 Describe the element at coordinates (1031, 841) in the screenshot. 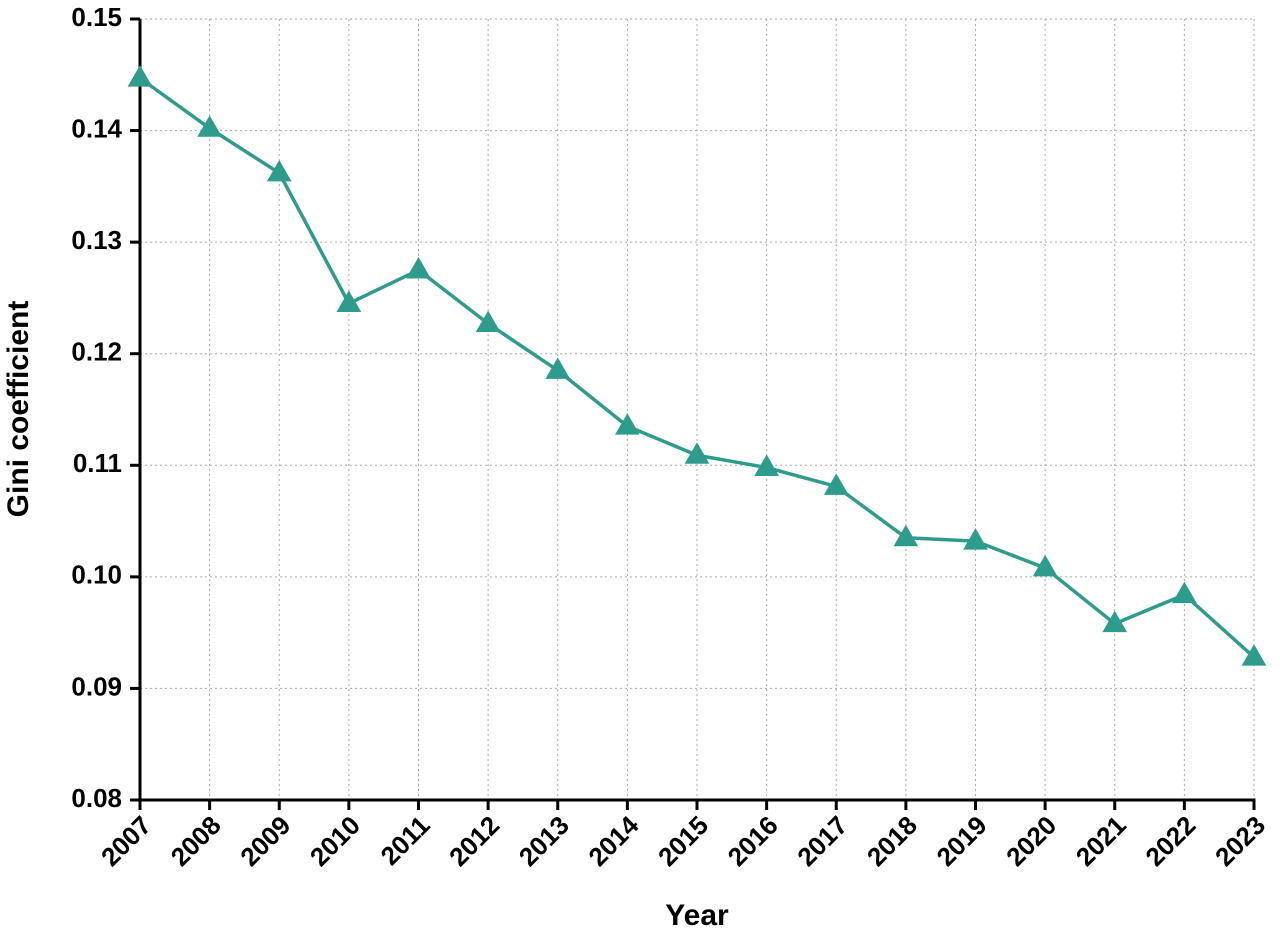

I see `x-tick-label: 2020` at that location.